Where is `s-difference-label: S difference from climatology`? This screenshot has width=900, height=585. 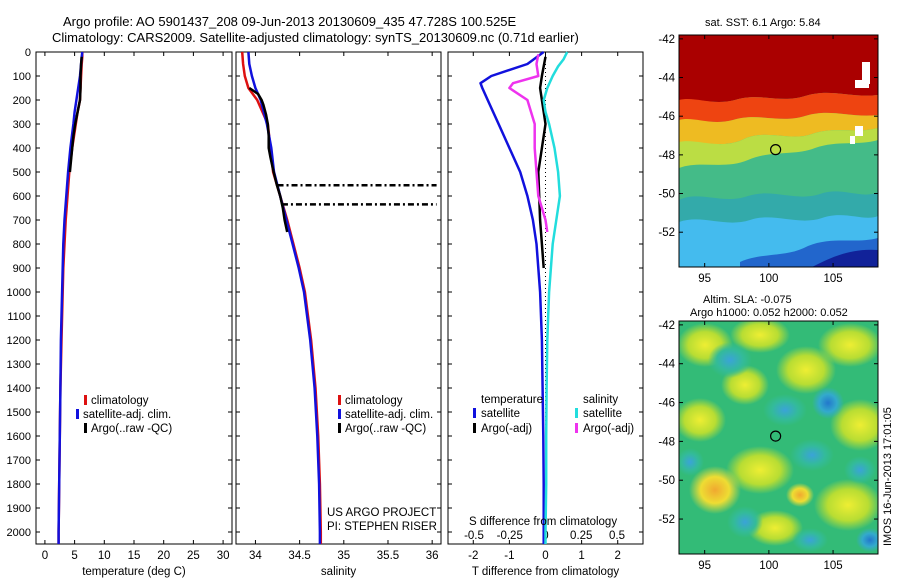 s-difference-label: S difference from climatology is located at coordinates (543, 522).